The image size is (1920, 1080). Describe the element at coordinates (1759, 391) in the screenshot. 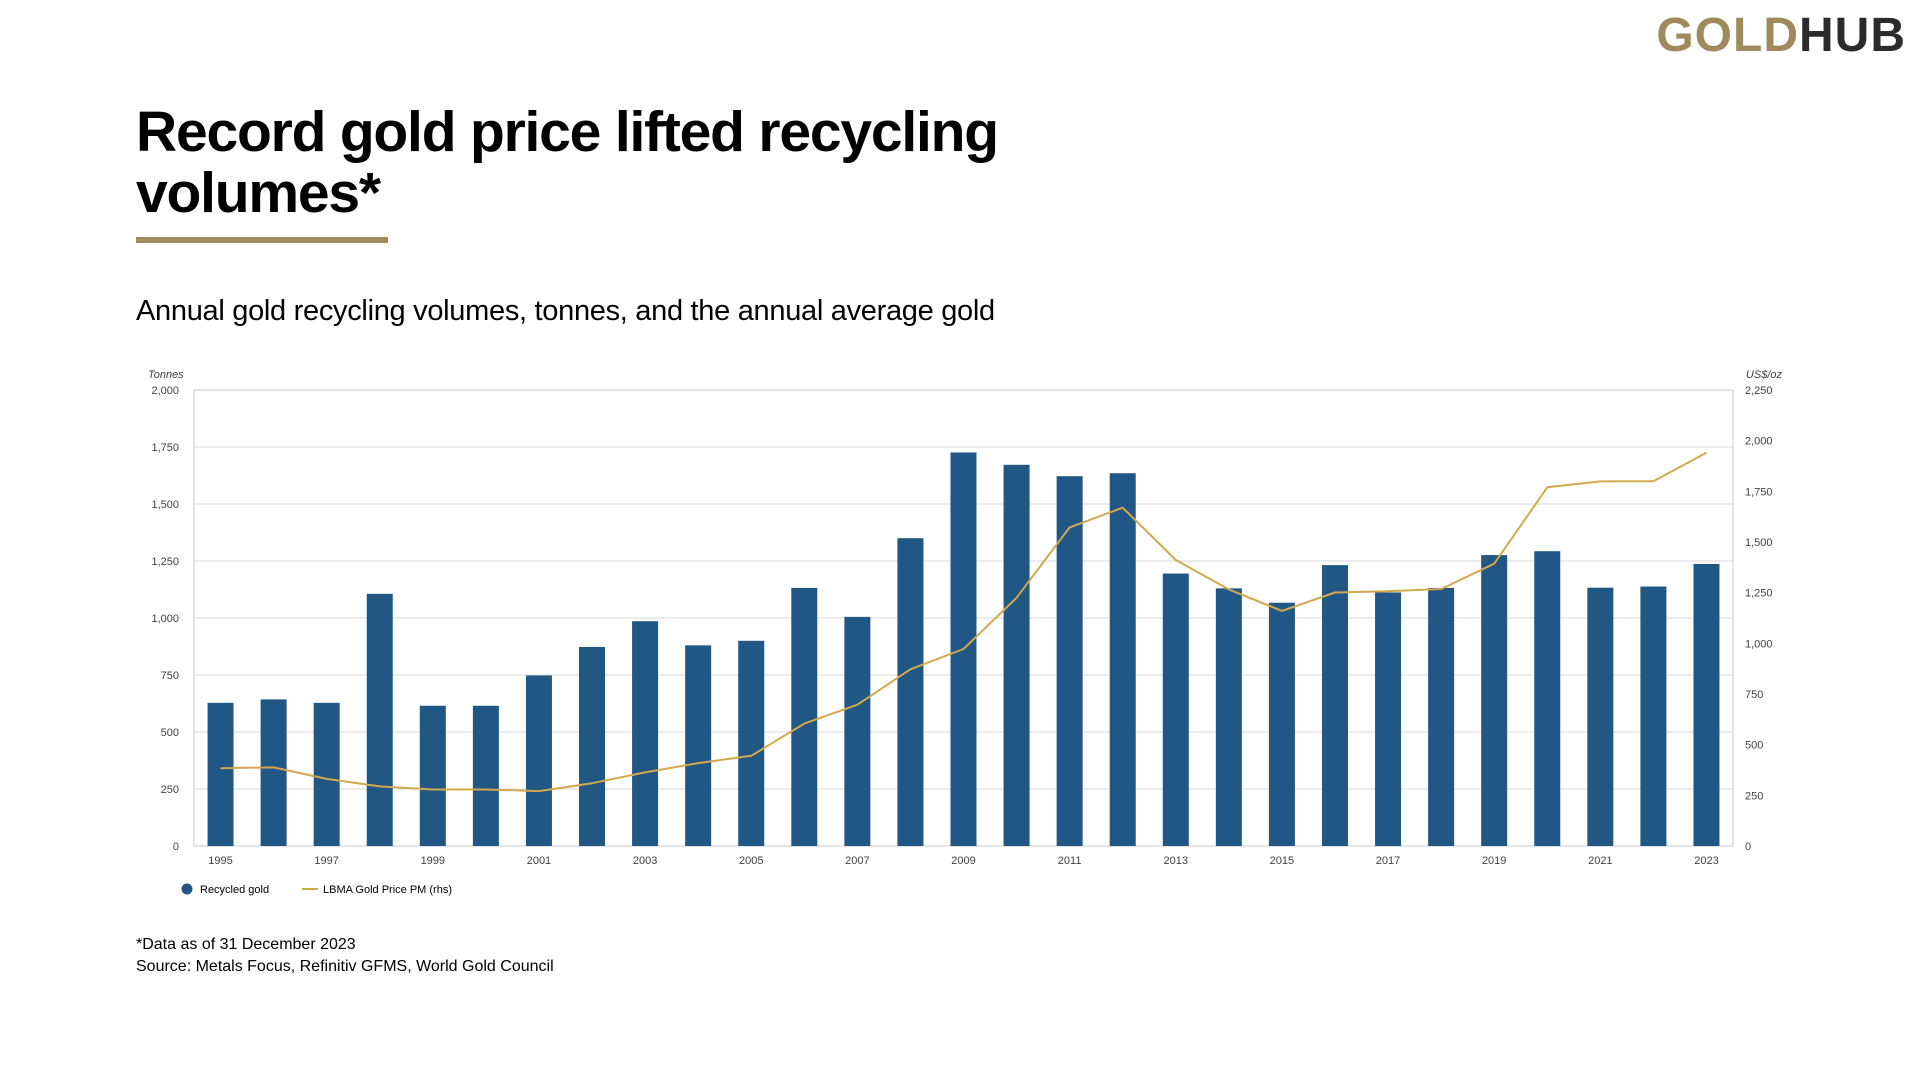

I see `right-axis-tick-label: 2,250` at that location.